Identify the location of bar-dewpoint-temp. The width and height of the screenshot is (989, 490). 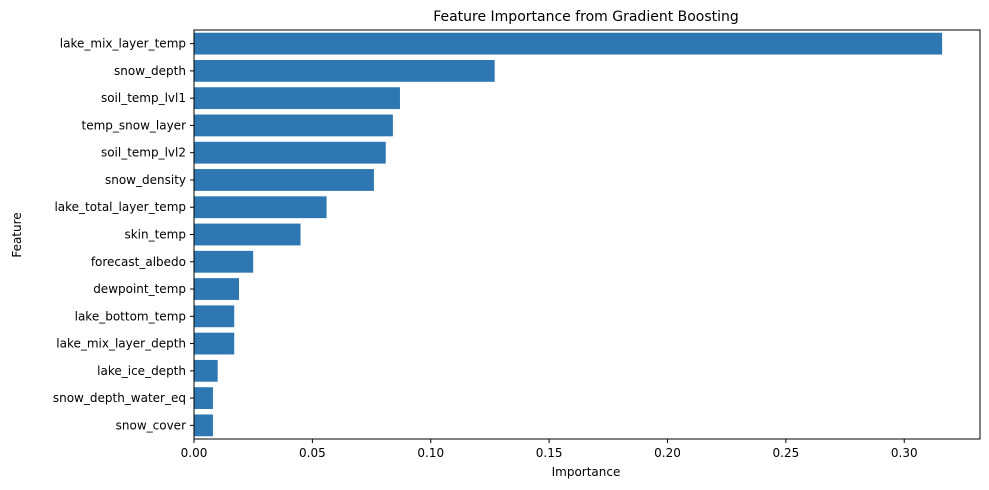
(216, 289).